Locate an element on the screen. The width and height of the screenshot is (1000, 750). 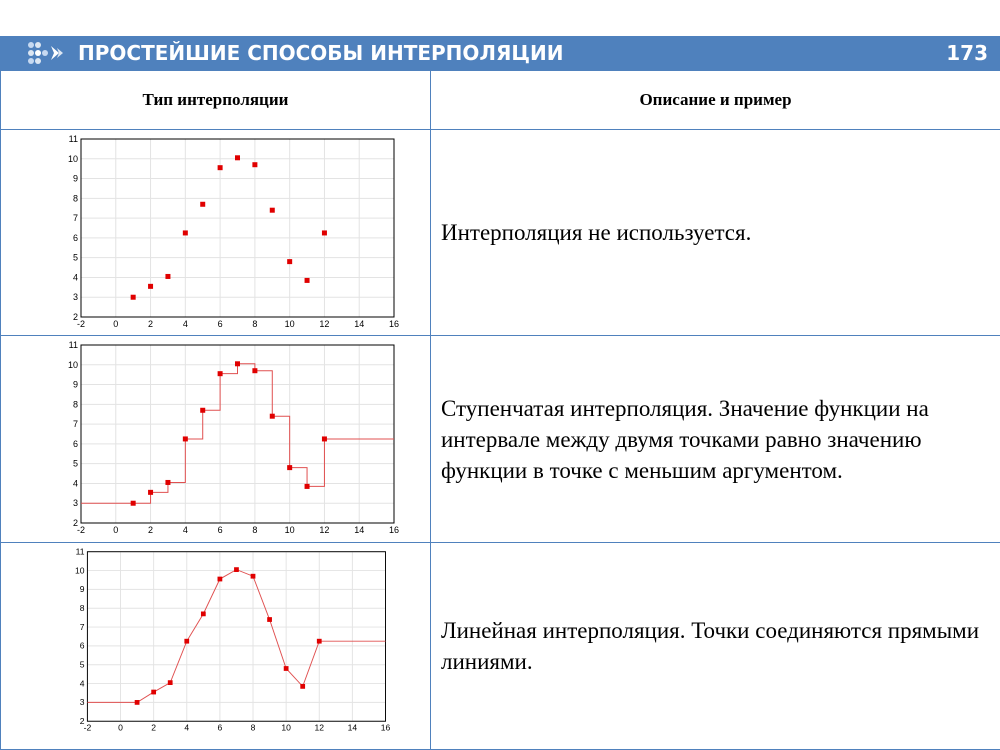
column-header-type: Тип интерполяции is located at coordinates (215, 100).